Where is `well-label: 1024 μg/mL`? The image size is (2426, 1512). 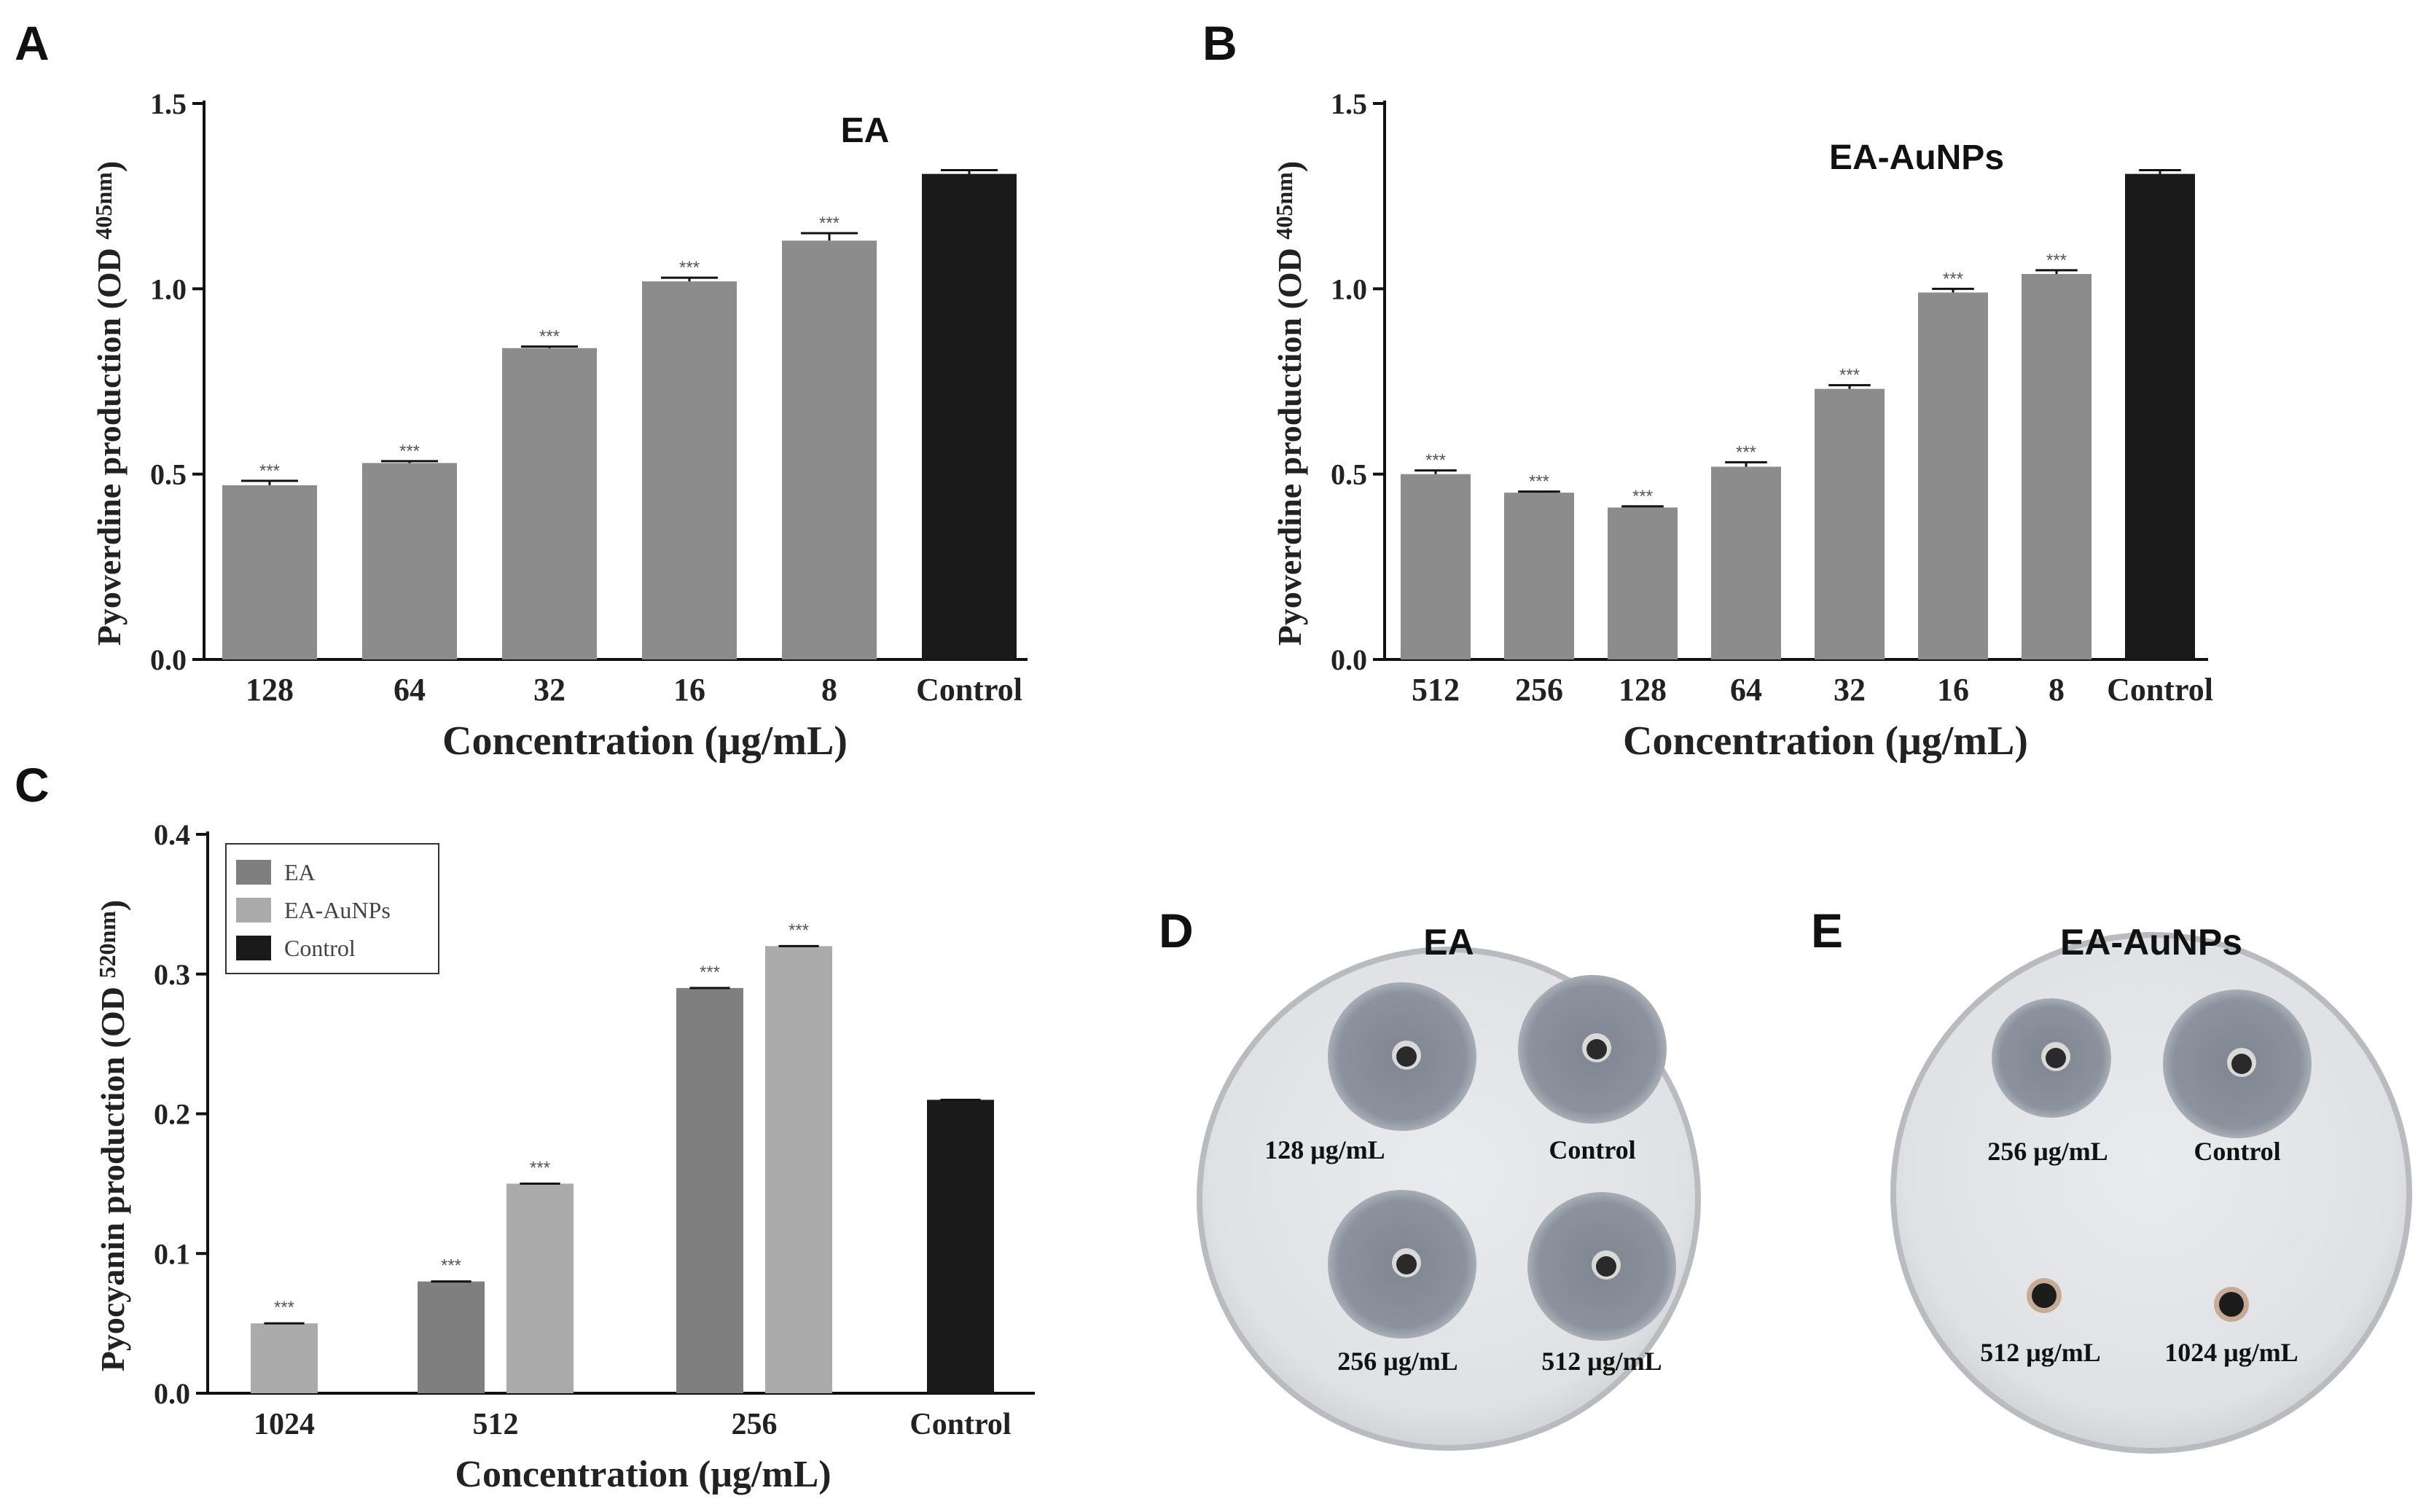
well-label: 1024 μg/mL is located at coordinates (2231, 1353).